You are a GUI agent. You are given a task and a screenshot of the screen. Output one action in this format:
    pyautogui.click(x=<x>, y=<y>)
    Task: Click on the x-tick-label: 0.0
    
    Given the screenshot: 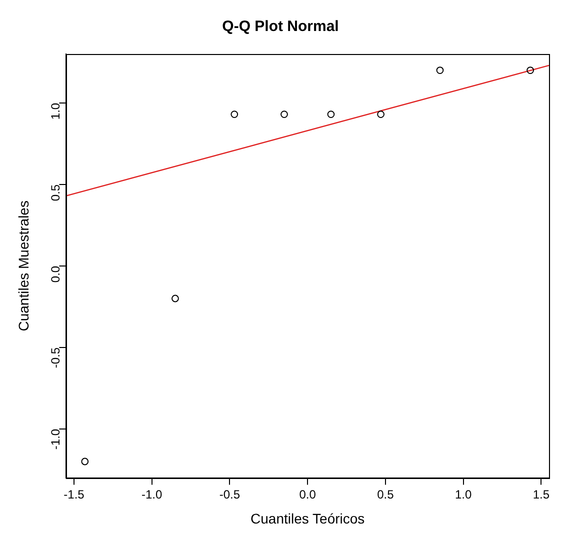 What is the action you would take?
    pyautogui.click(x=307, y=494)
    